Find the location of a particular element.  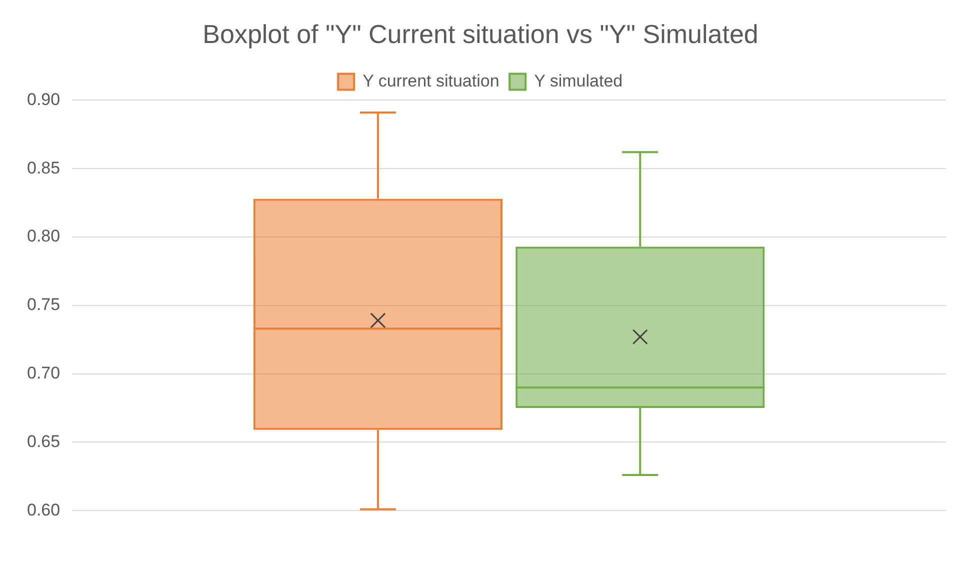

legend-label: Y current situation is located at coordinates (431, 80).